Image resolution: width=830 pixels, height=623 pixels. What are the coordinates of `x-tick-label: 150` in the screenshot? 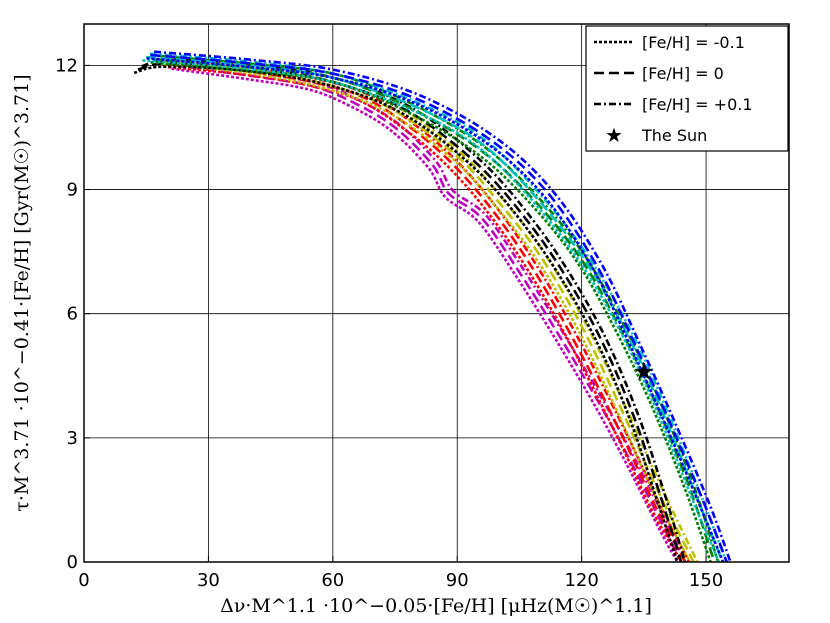 It's located at (706, 580).